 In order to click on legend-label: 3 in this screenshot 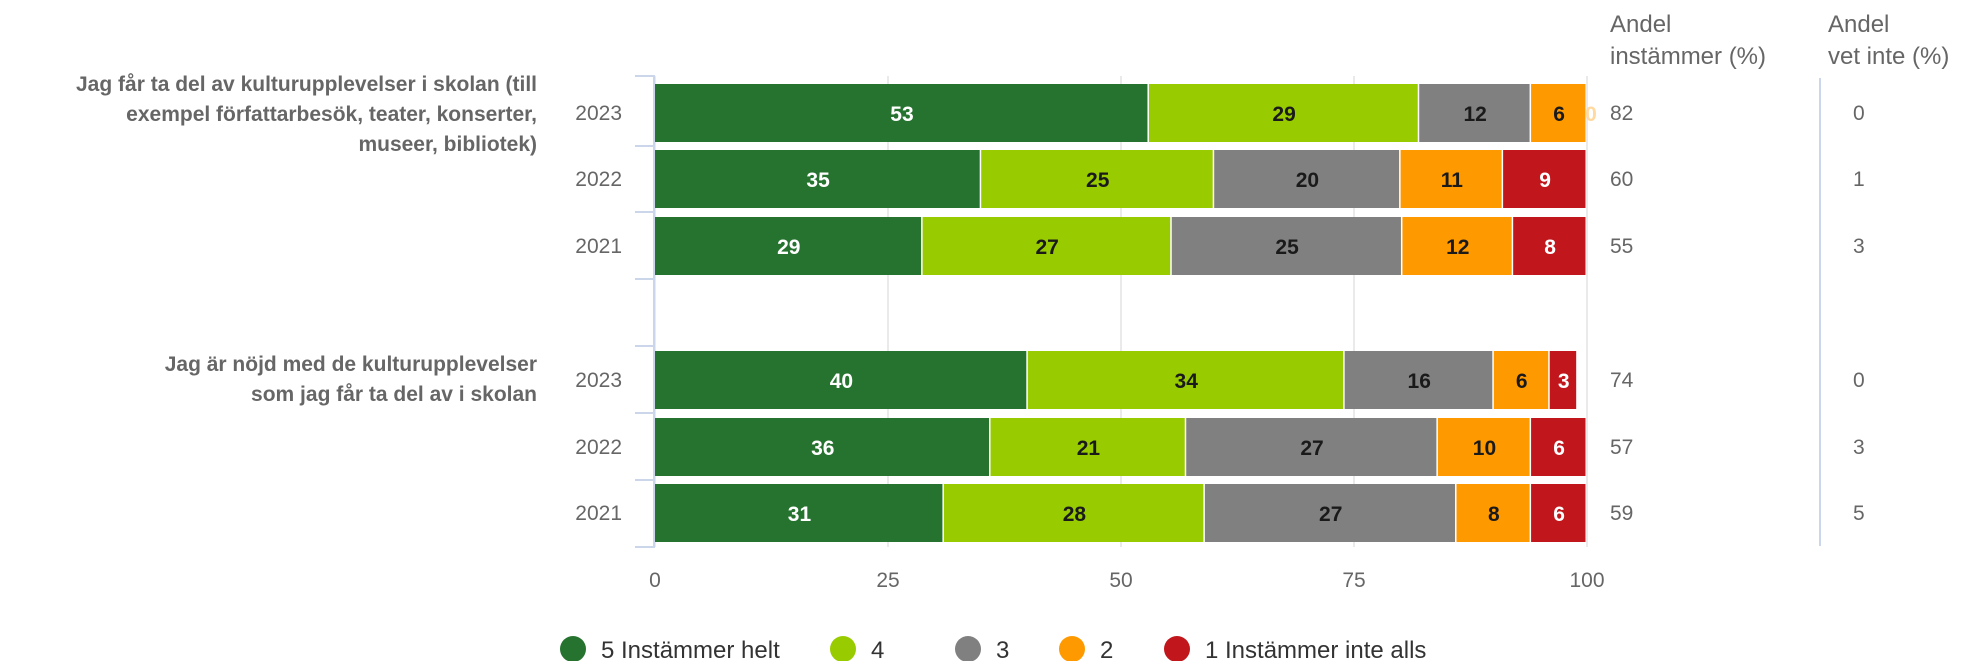, I will do `click(1002, 649)`.